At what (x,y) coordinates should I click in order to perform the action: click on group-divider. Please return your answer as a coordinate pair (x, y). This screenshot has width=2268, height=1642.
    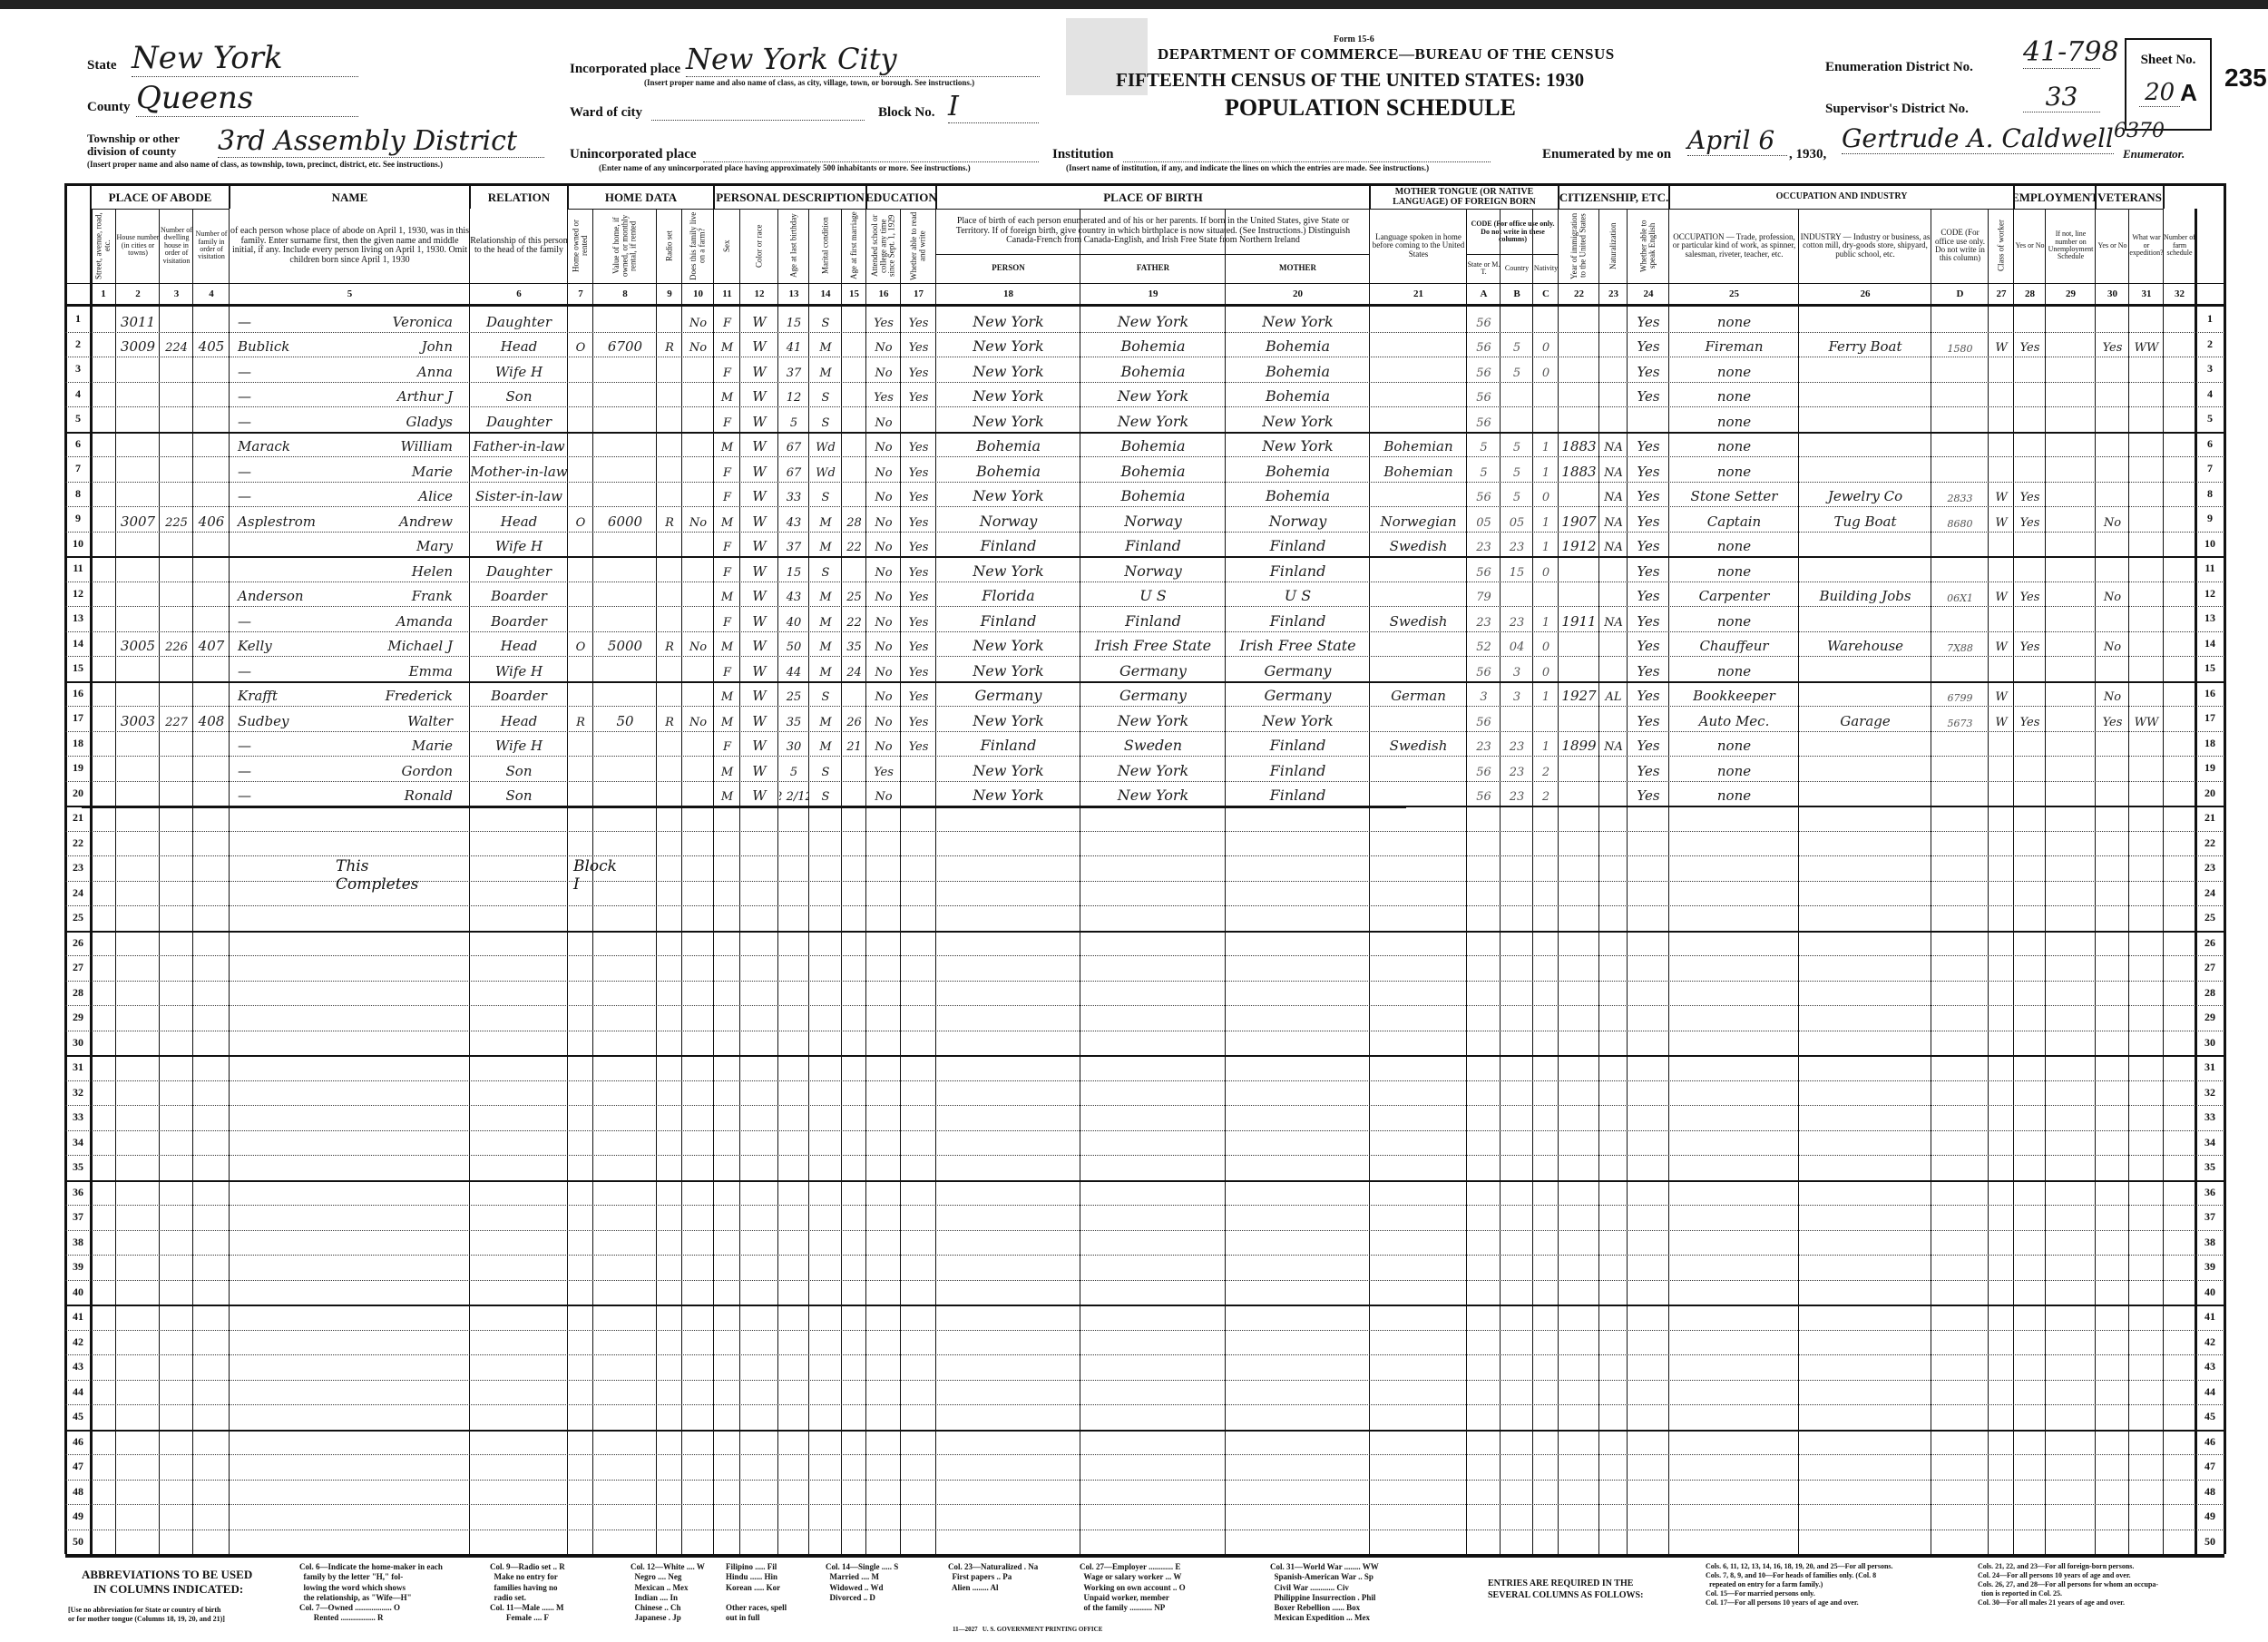
    Looking at the image, I should click on (91, 196).